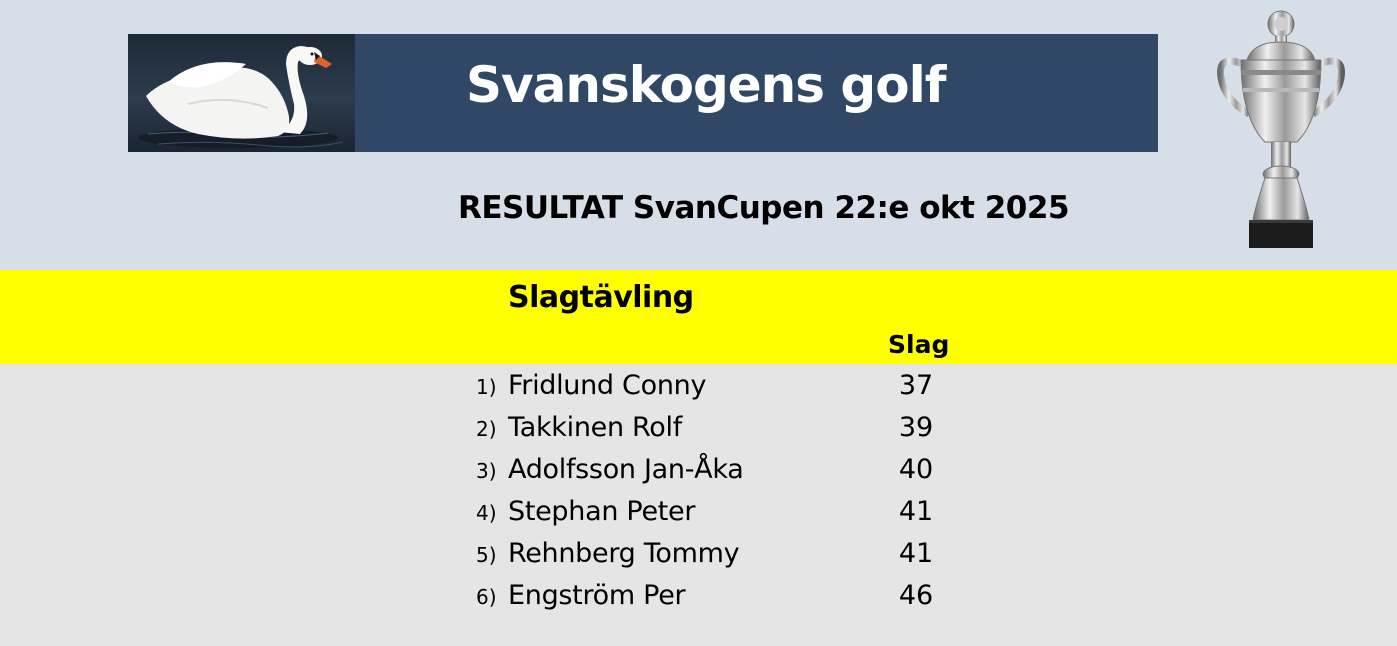 This screenshot has width=1397, height=646. I want to click on rank: 2), so click(486, 429).